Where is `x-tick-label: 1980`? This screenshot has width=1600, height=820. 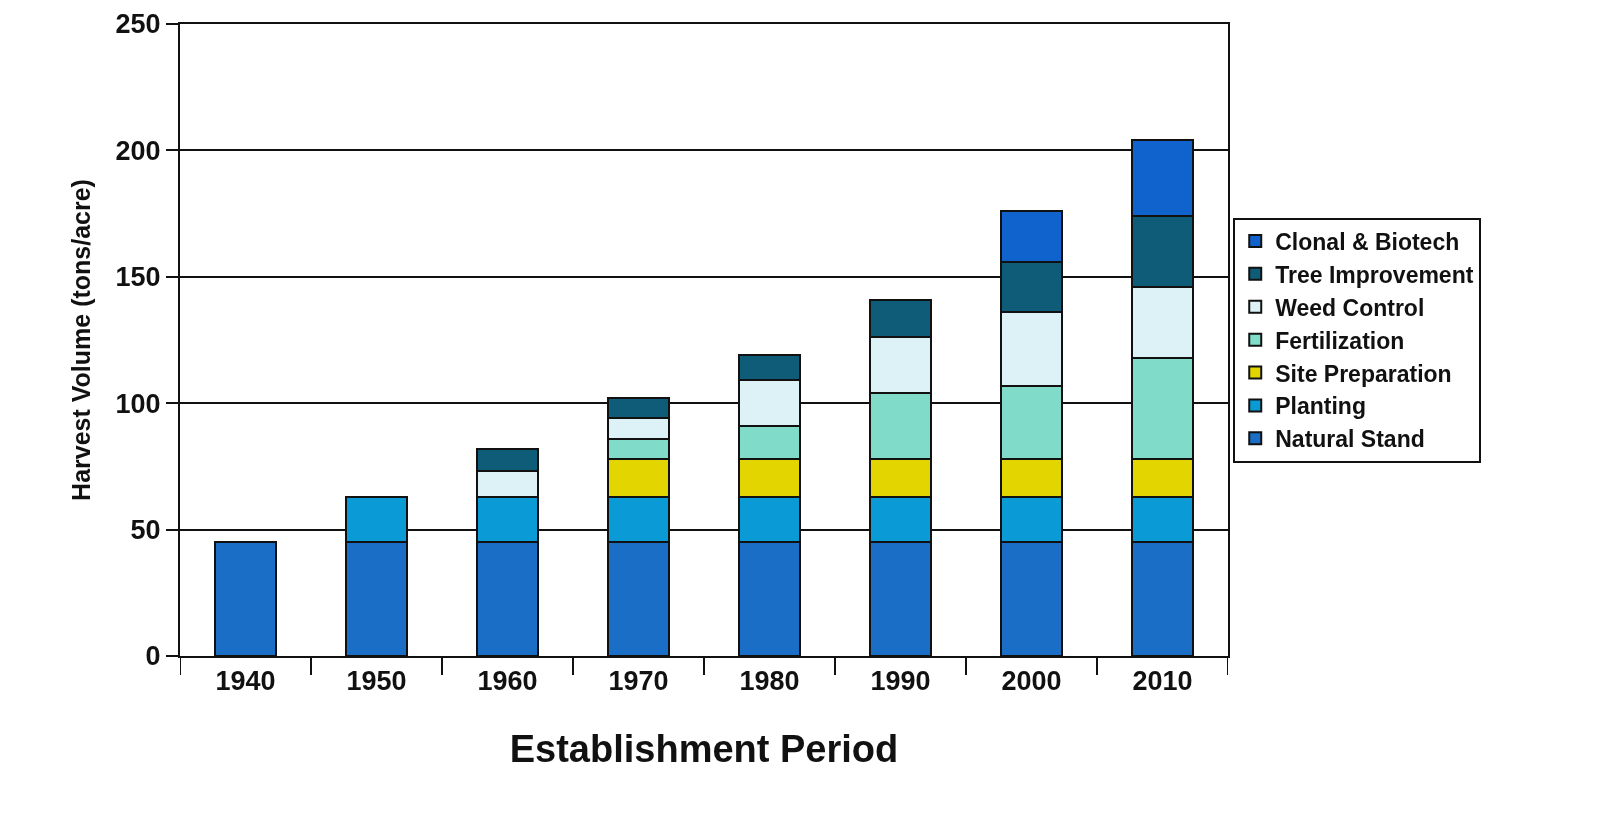 x-tick-label: 1980 is located at coordinates (769, 681).